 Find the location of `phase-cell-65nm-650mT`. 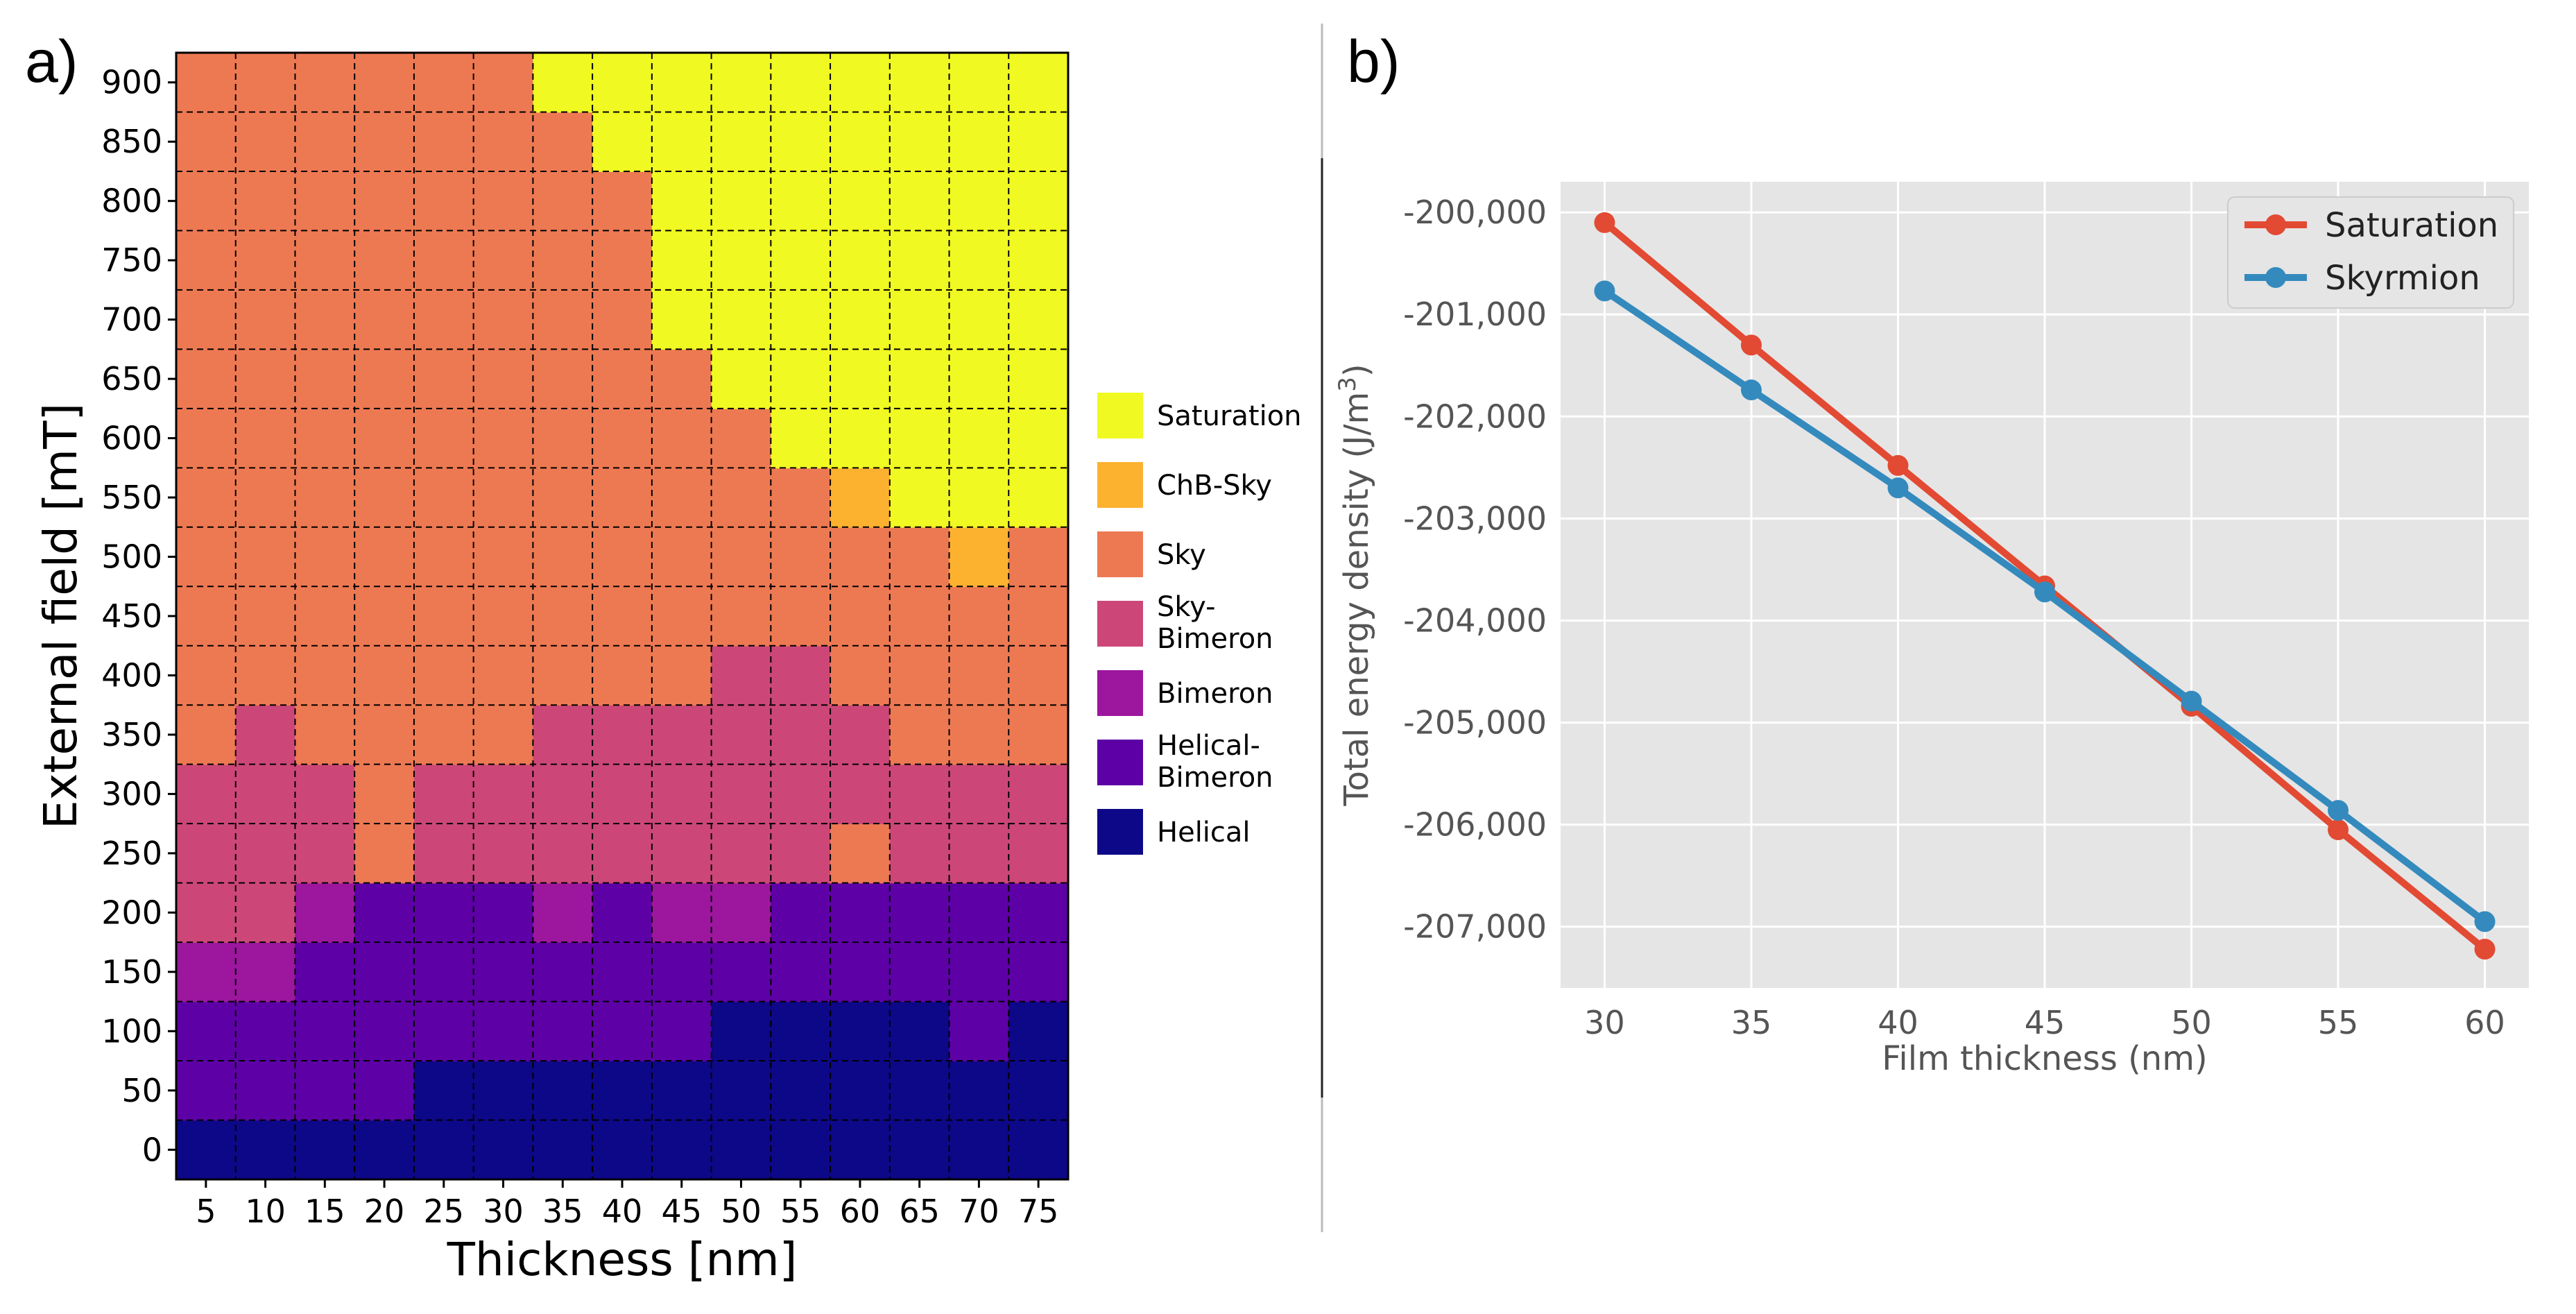

phase-cell-65nm-650mT is located at coordinates (919, 379).